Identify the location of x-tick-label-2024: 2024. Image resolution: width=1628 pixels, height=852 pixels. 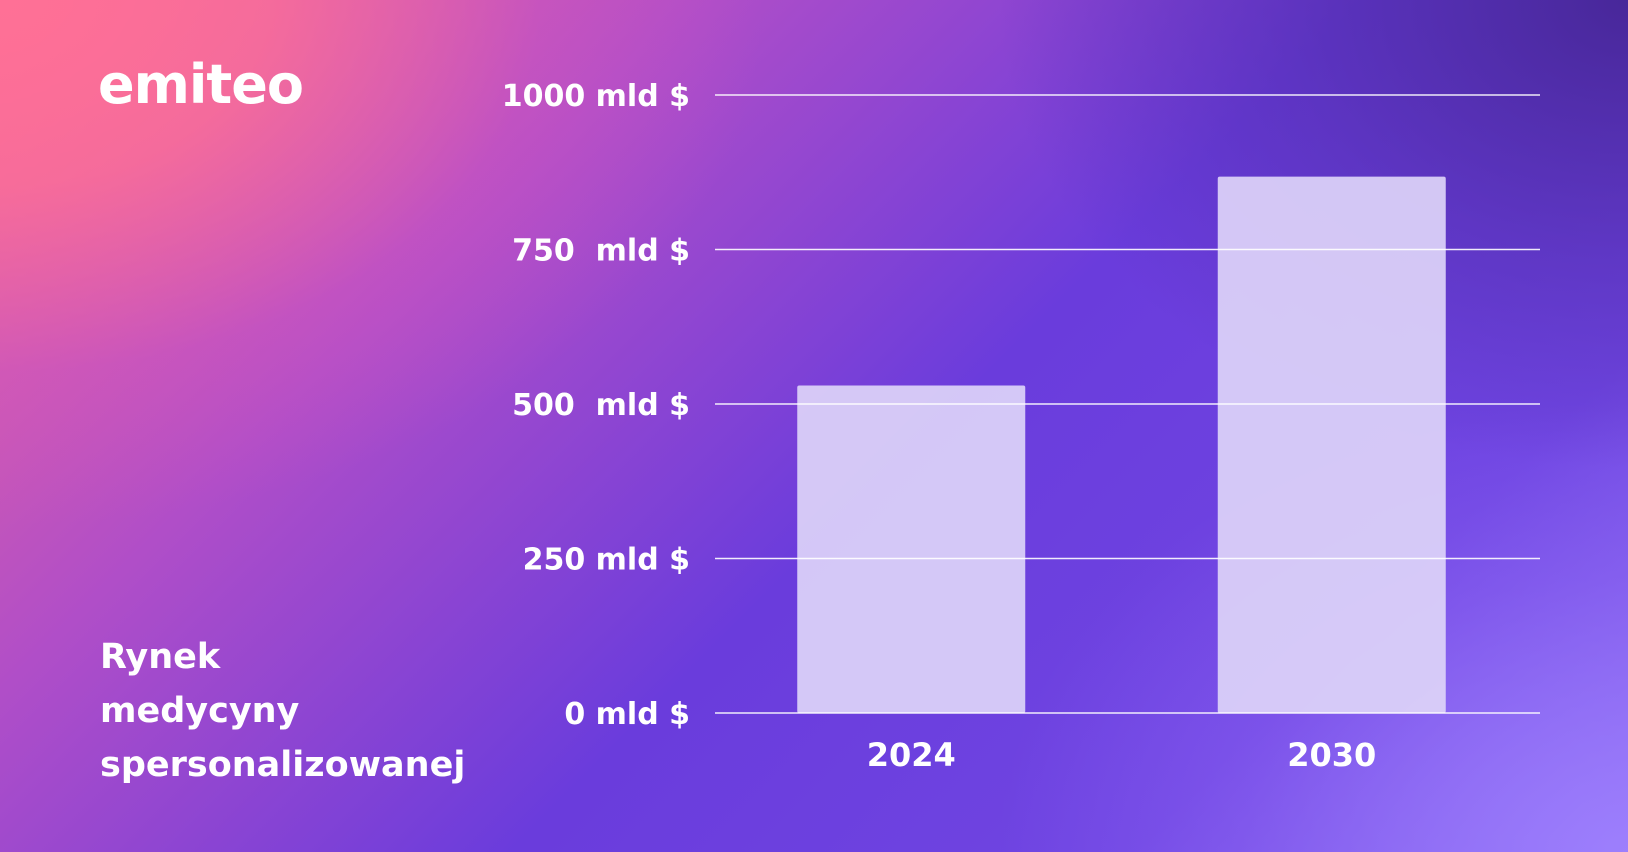
(911, 755).